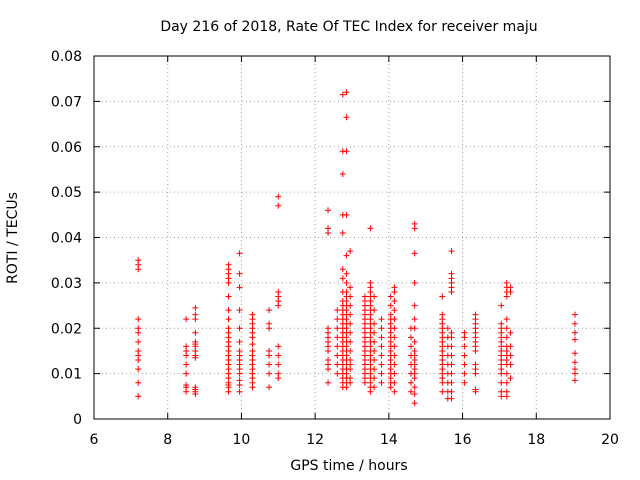 This screenshot has width=640, height=480. Describe the element at coordinates (66, 239) in the screenshot. I see `y-tick-label: 0.04` at that location.